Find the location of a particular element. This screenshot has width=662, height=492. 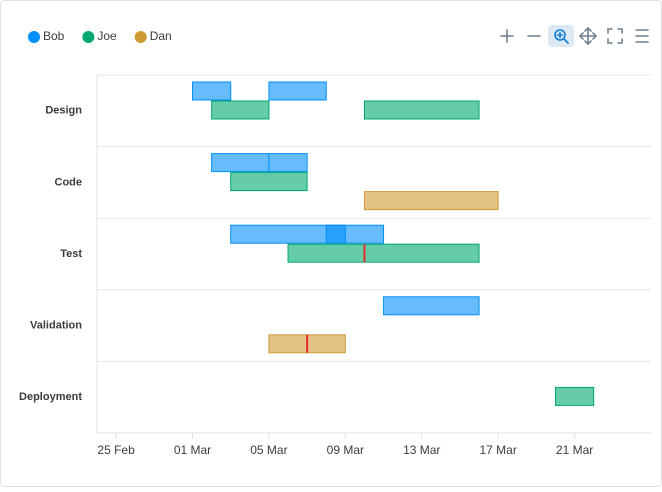

x-tick-label: 21 Mar is located at coordinates (574, 450).